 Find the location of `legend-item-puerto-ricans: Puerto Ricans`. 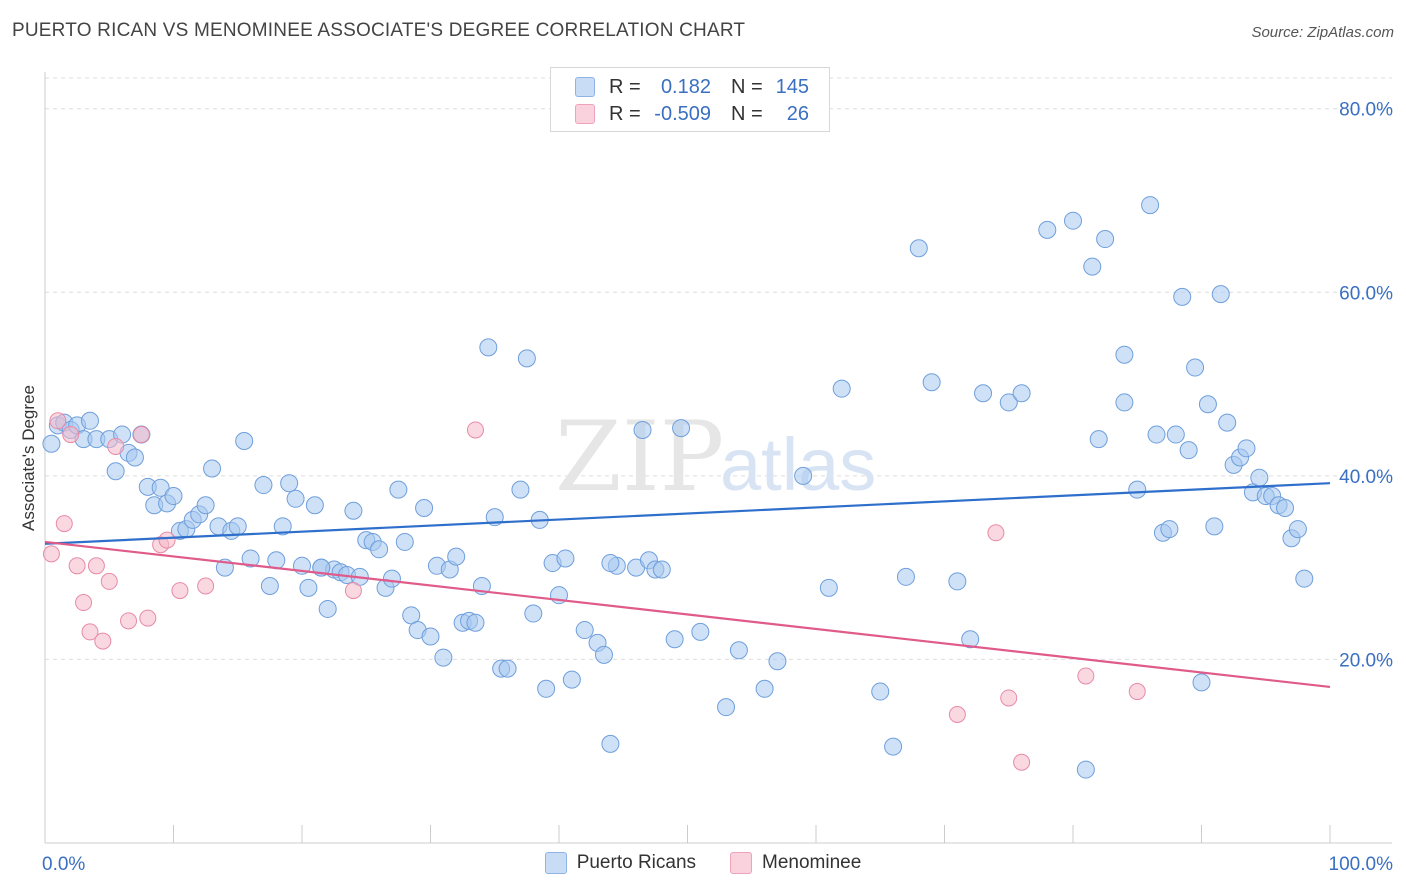

legend-item-puerto-ricans: Puerto Ricans is located at coordinates (620, 863).